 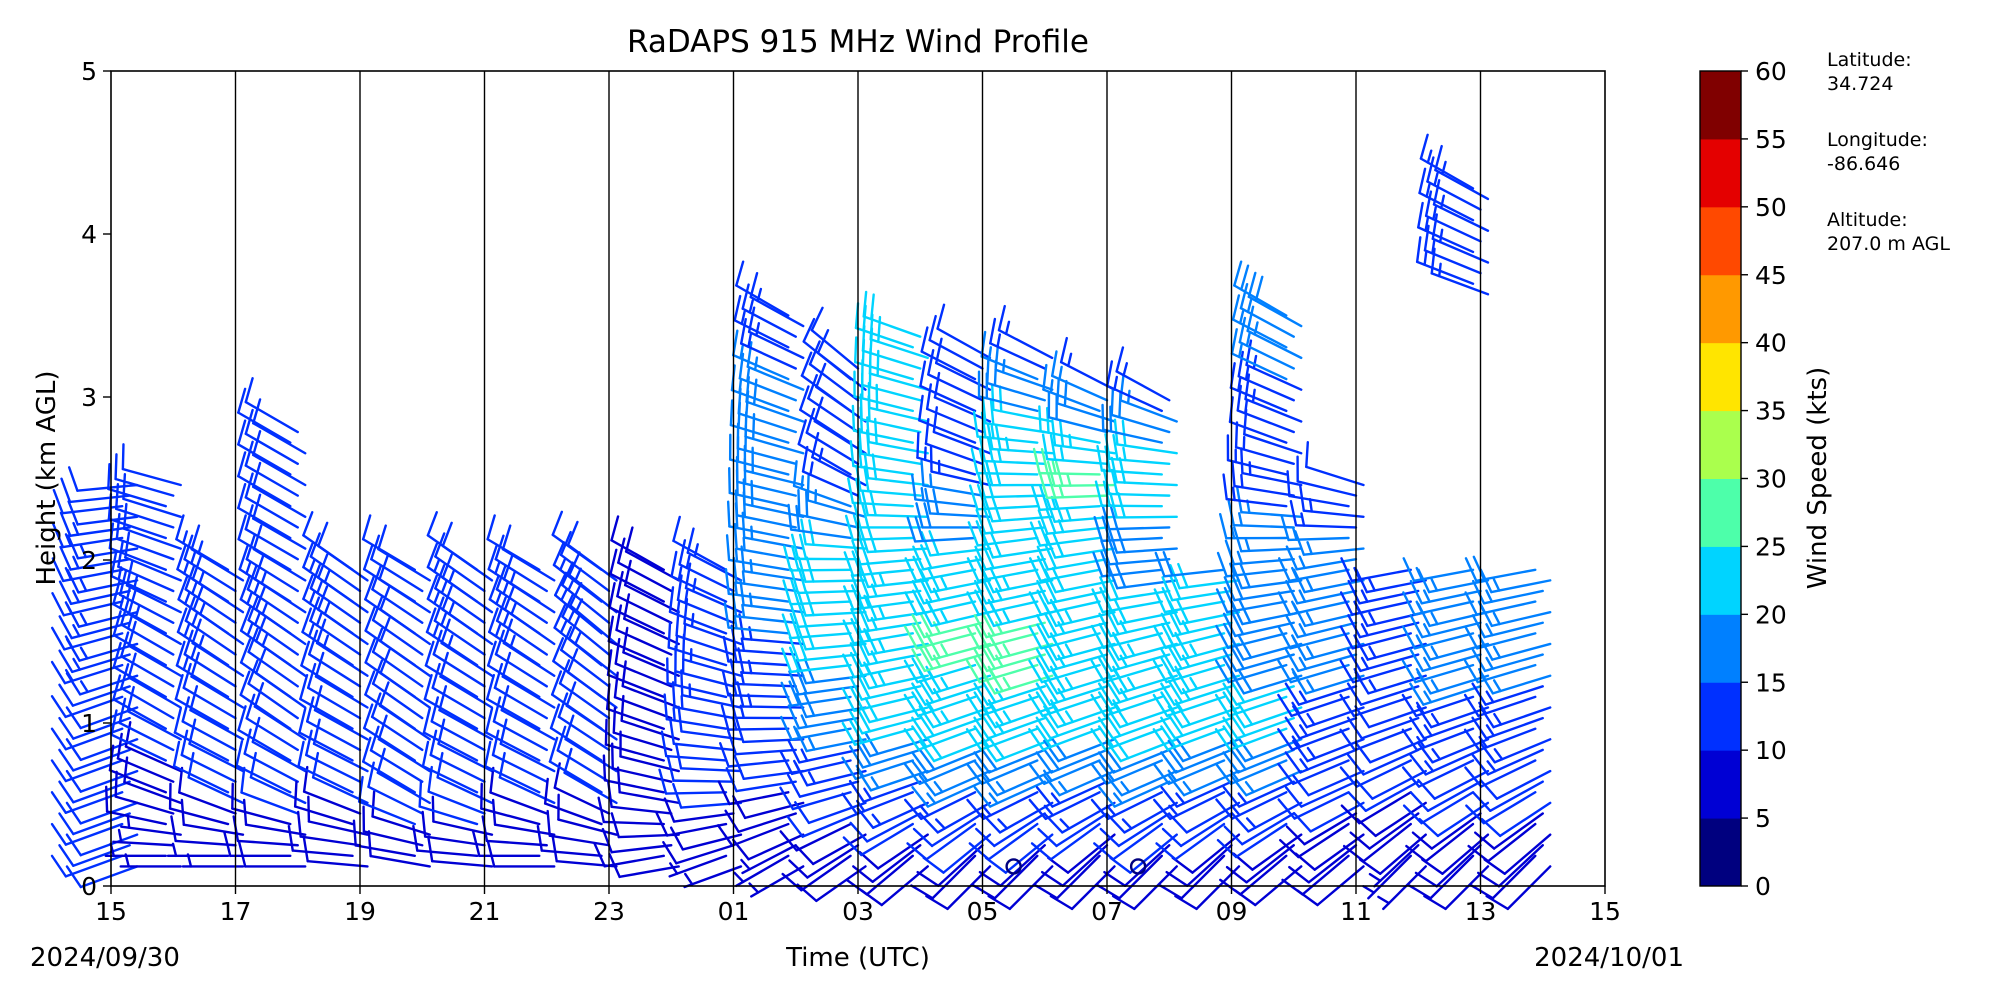 What do you see at coordinates (96, 479) in the screenshot?
I see `y-axis-ticks: 0 1 2 3 4 5` at bounding box center [96, 479].